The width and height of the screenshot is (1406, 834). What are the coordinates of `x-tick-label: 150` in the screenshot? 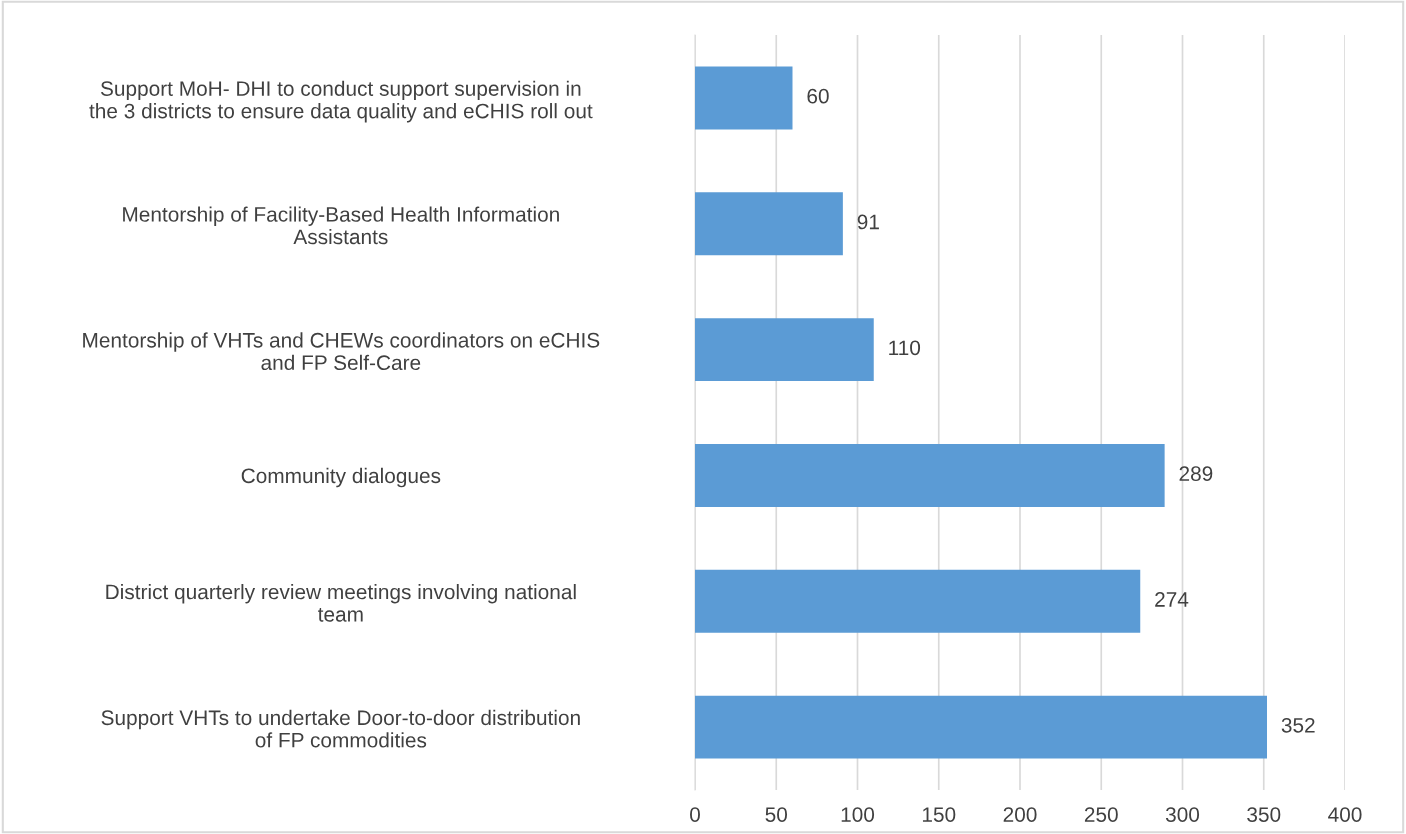 It's located at (939, 814).